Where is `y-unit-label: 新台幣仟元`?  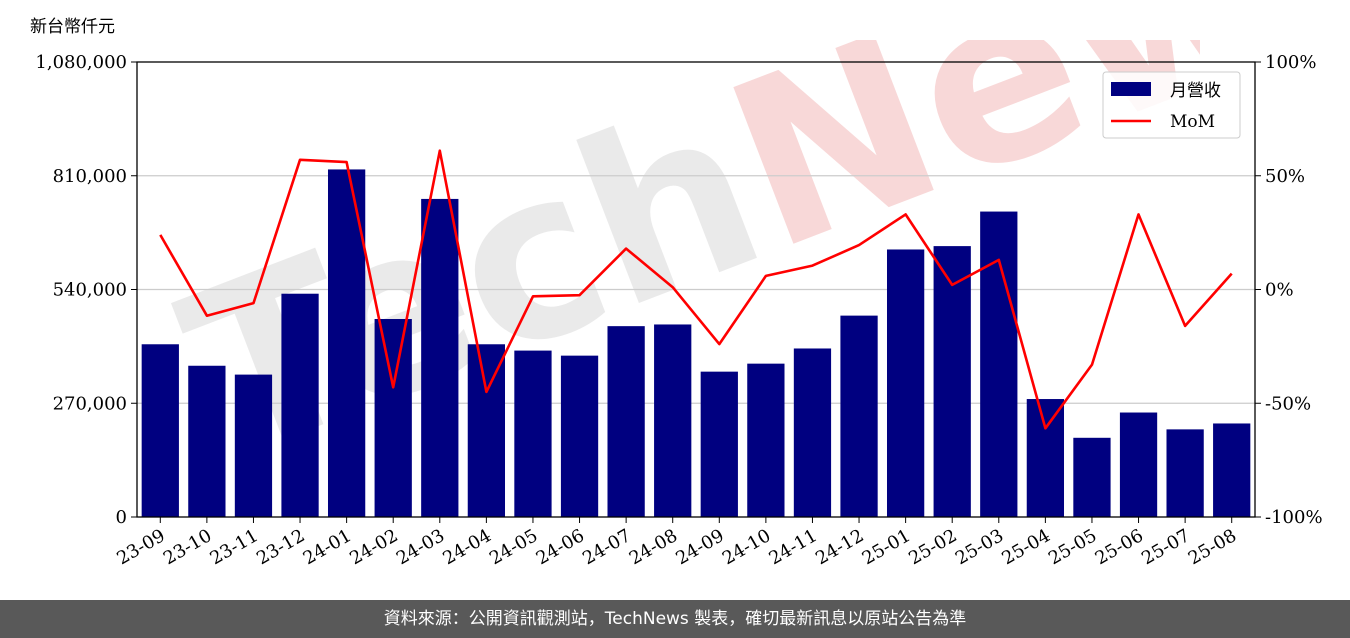 y-unit-label: 新台幣仟元 is located at coordinates (72, 27).